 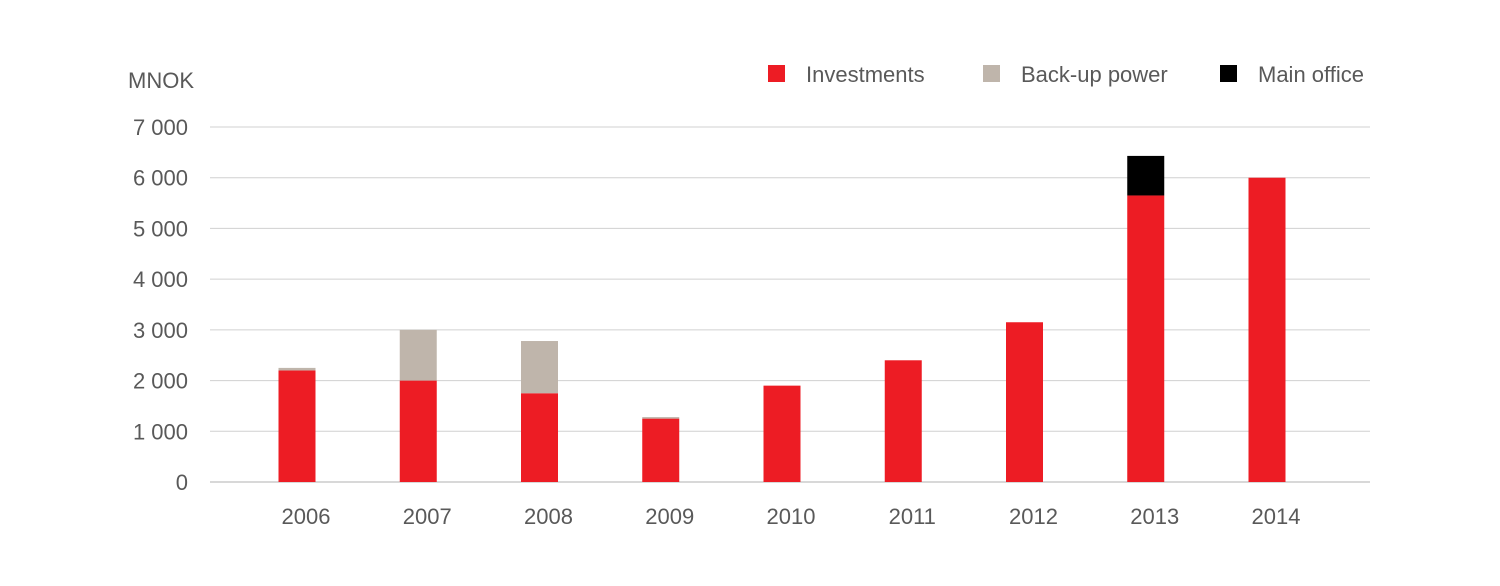 I want to click on y-tick-label: 7 000, so click(x=160, y=127).